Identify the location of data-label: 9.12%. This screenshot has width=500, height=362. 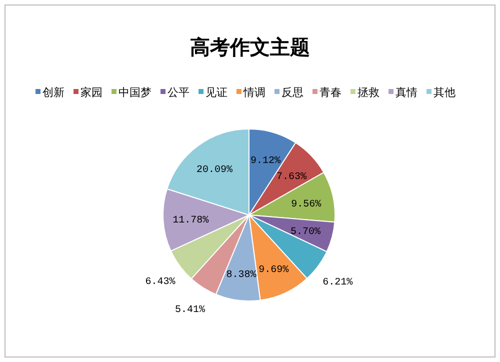
(265, 161).